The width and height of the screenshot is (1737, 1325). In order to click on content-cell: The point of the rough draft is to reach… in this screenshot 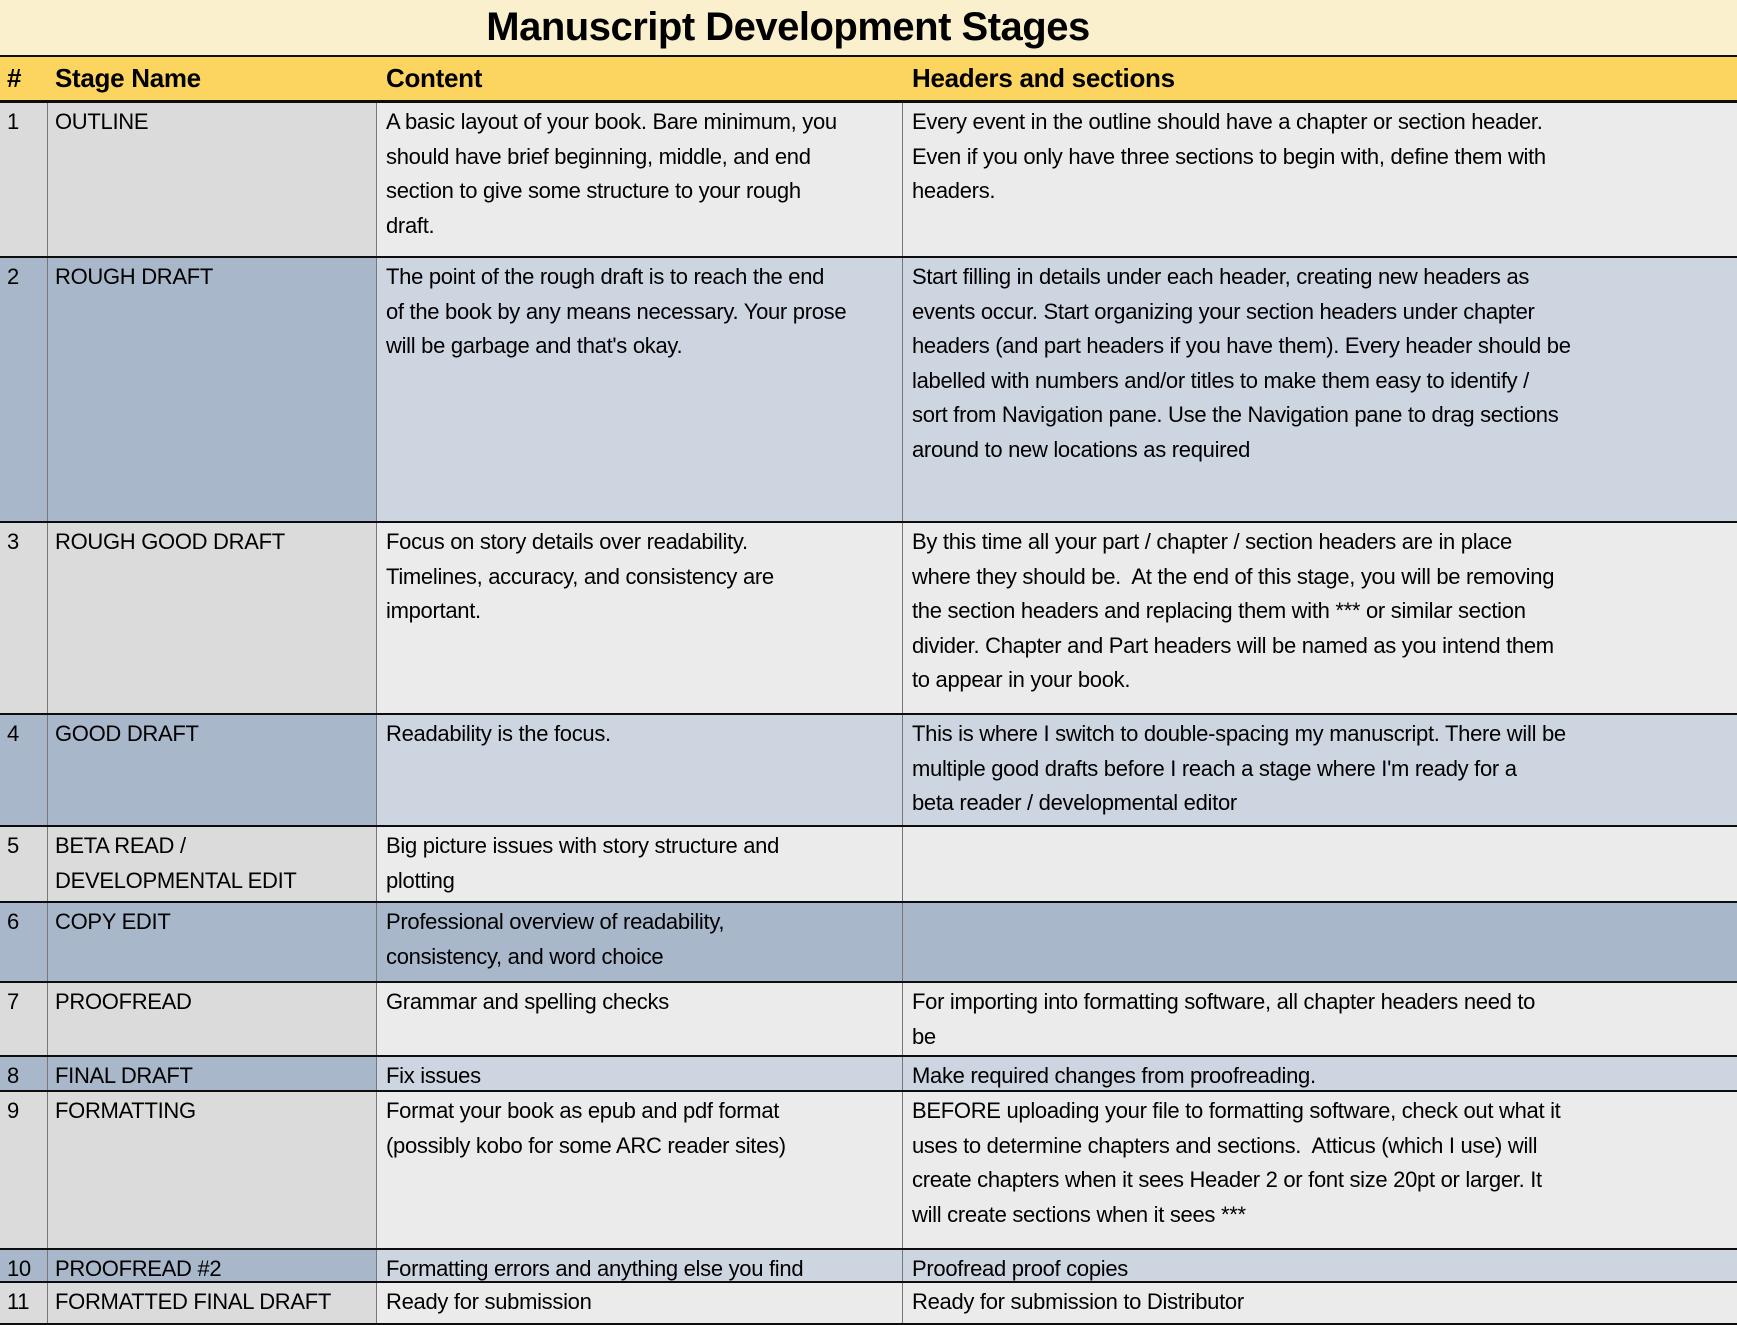, I will do `click(640, 389)`.